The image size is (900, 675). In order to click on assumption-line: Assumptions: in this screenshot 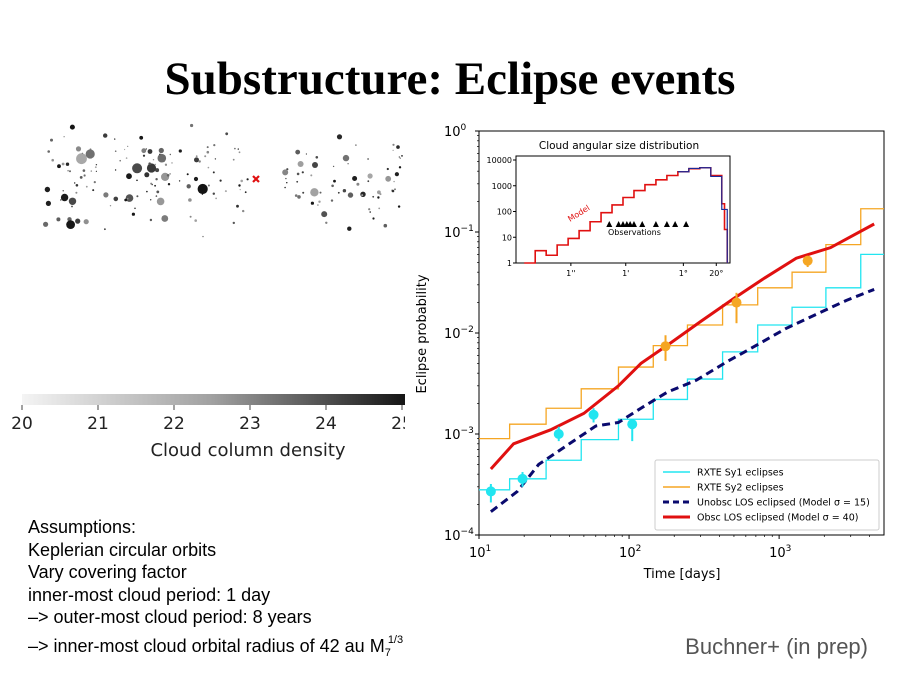, I will do `click(82, 527)`.